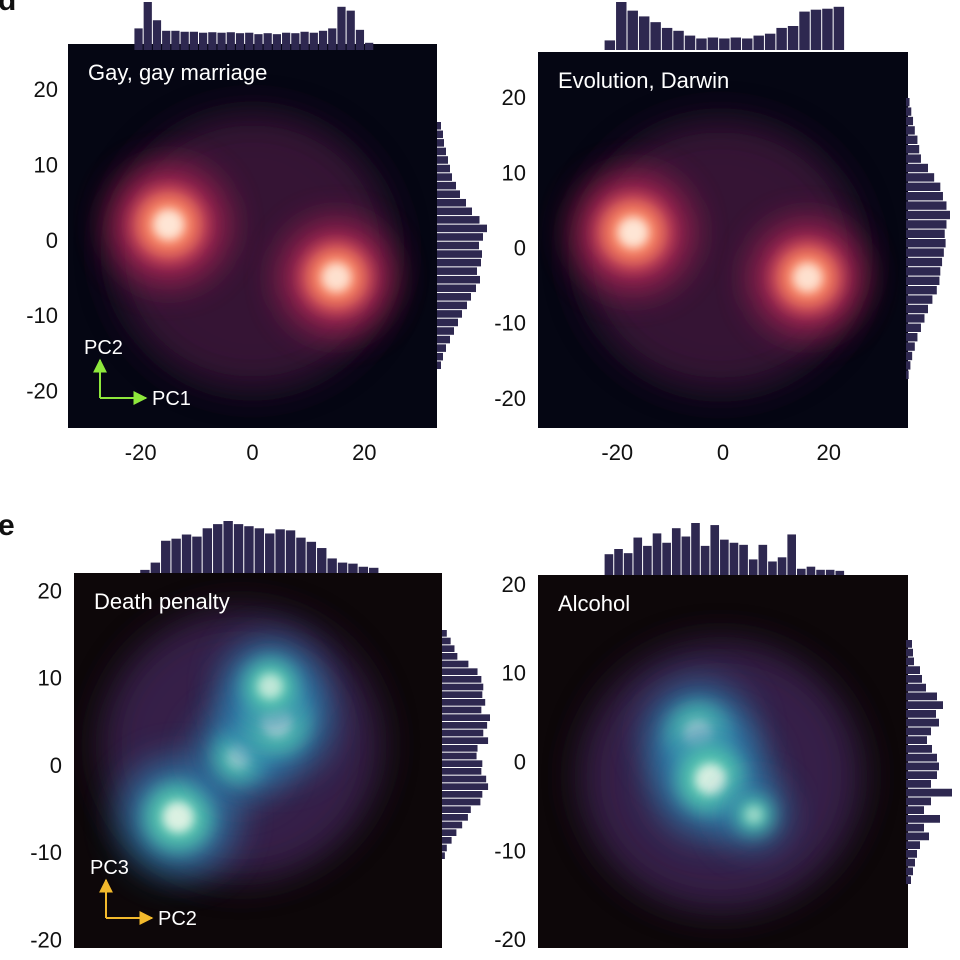 The image size is (960, 960). I want to click on axis-arrows: PC1 PC2, so click(137, 373).